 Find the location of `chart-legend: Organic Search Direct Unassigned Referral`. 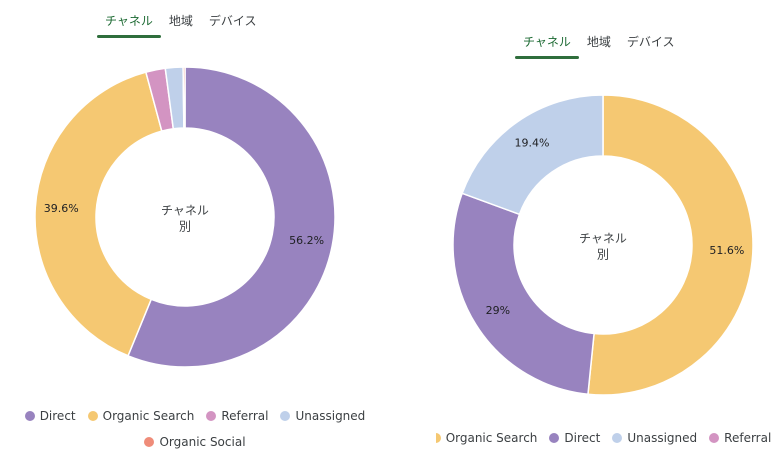

chart-legend: Organic Search Direct Unassigned Referral is located at coordinates (603, 438).